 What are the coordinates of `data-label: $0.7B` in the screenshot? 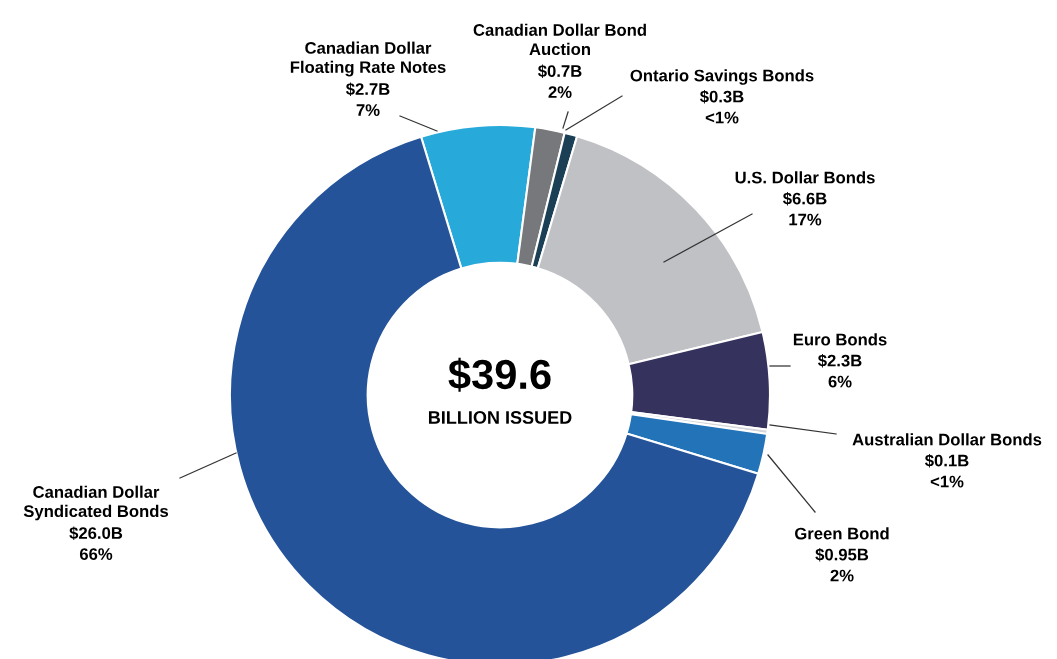 It's located at (559, 71).